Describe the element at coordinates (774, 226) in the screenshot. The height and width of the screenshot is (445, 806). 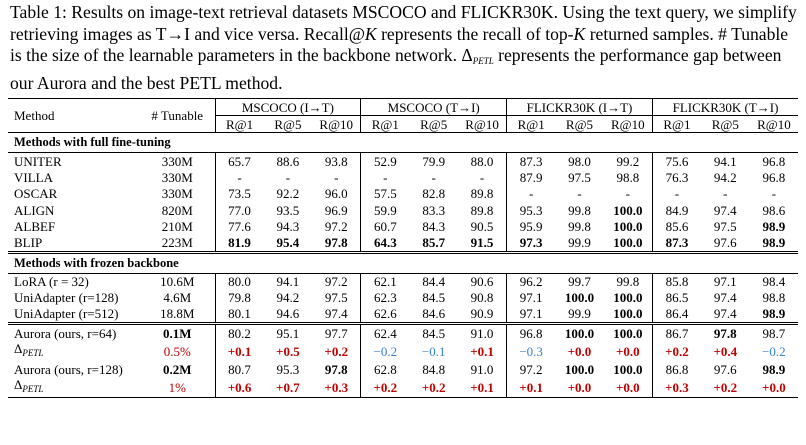
I see `value-cell: 98.9` at that location.